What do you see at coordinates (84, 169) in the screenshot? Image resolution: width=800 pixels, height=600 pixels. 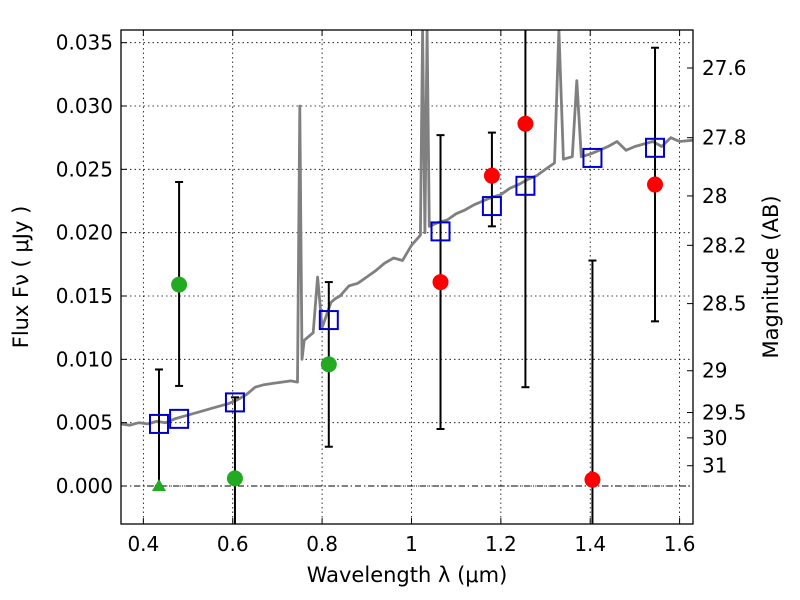 I see `y-tick-label: 0.025` at bounding box center [84, 169].